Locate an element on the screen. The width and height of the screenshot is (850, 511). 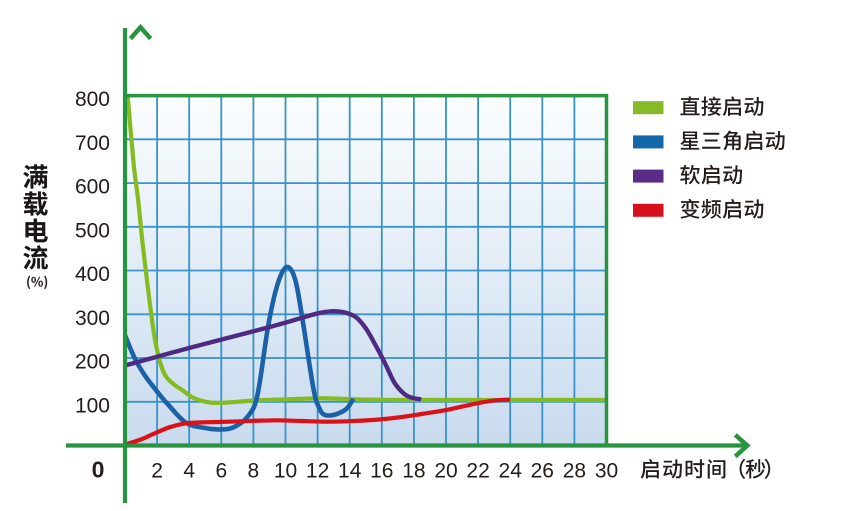
svg-text: 8 is located at coordinates (254, 470).